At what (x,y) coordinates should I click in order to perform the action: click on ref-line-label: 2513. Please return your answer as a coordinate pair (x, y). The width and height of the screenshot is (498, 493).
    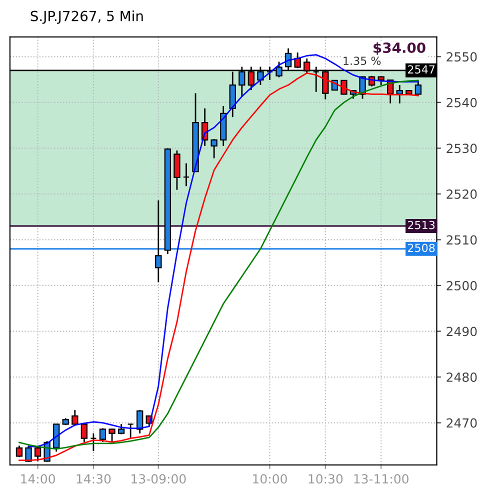
    Looking at the image, I should click on (421, 225).